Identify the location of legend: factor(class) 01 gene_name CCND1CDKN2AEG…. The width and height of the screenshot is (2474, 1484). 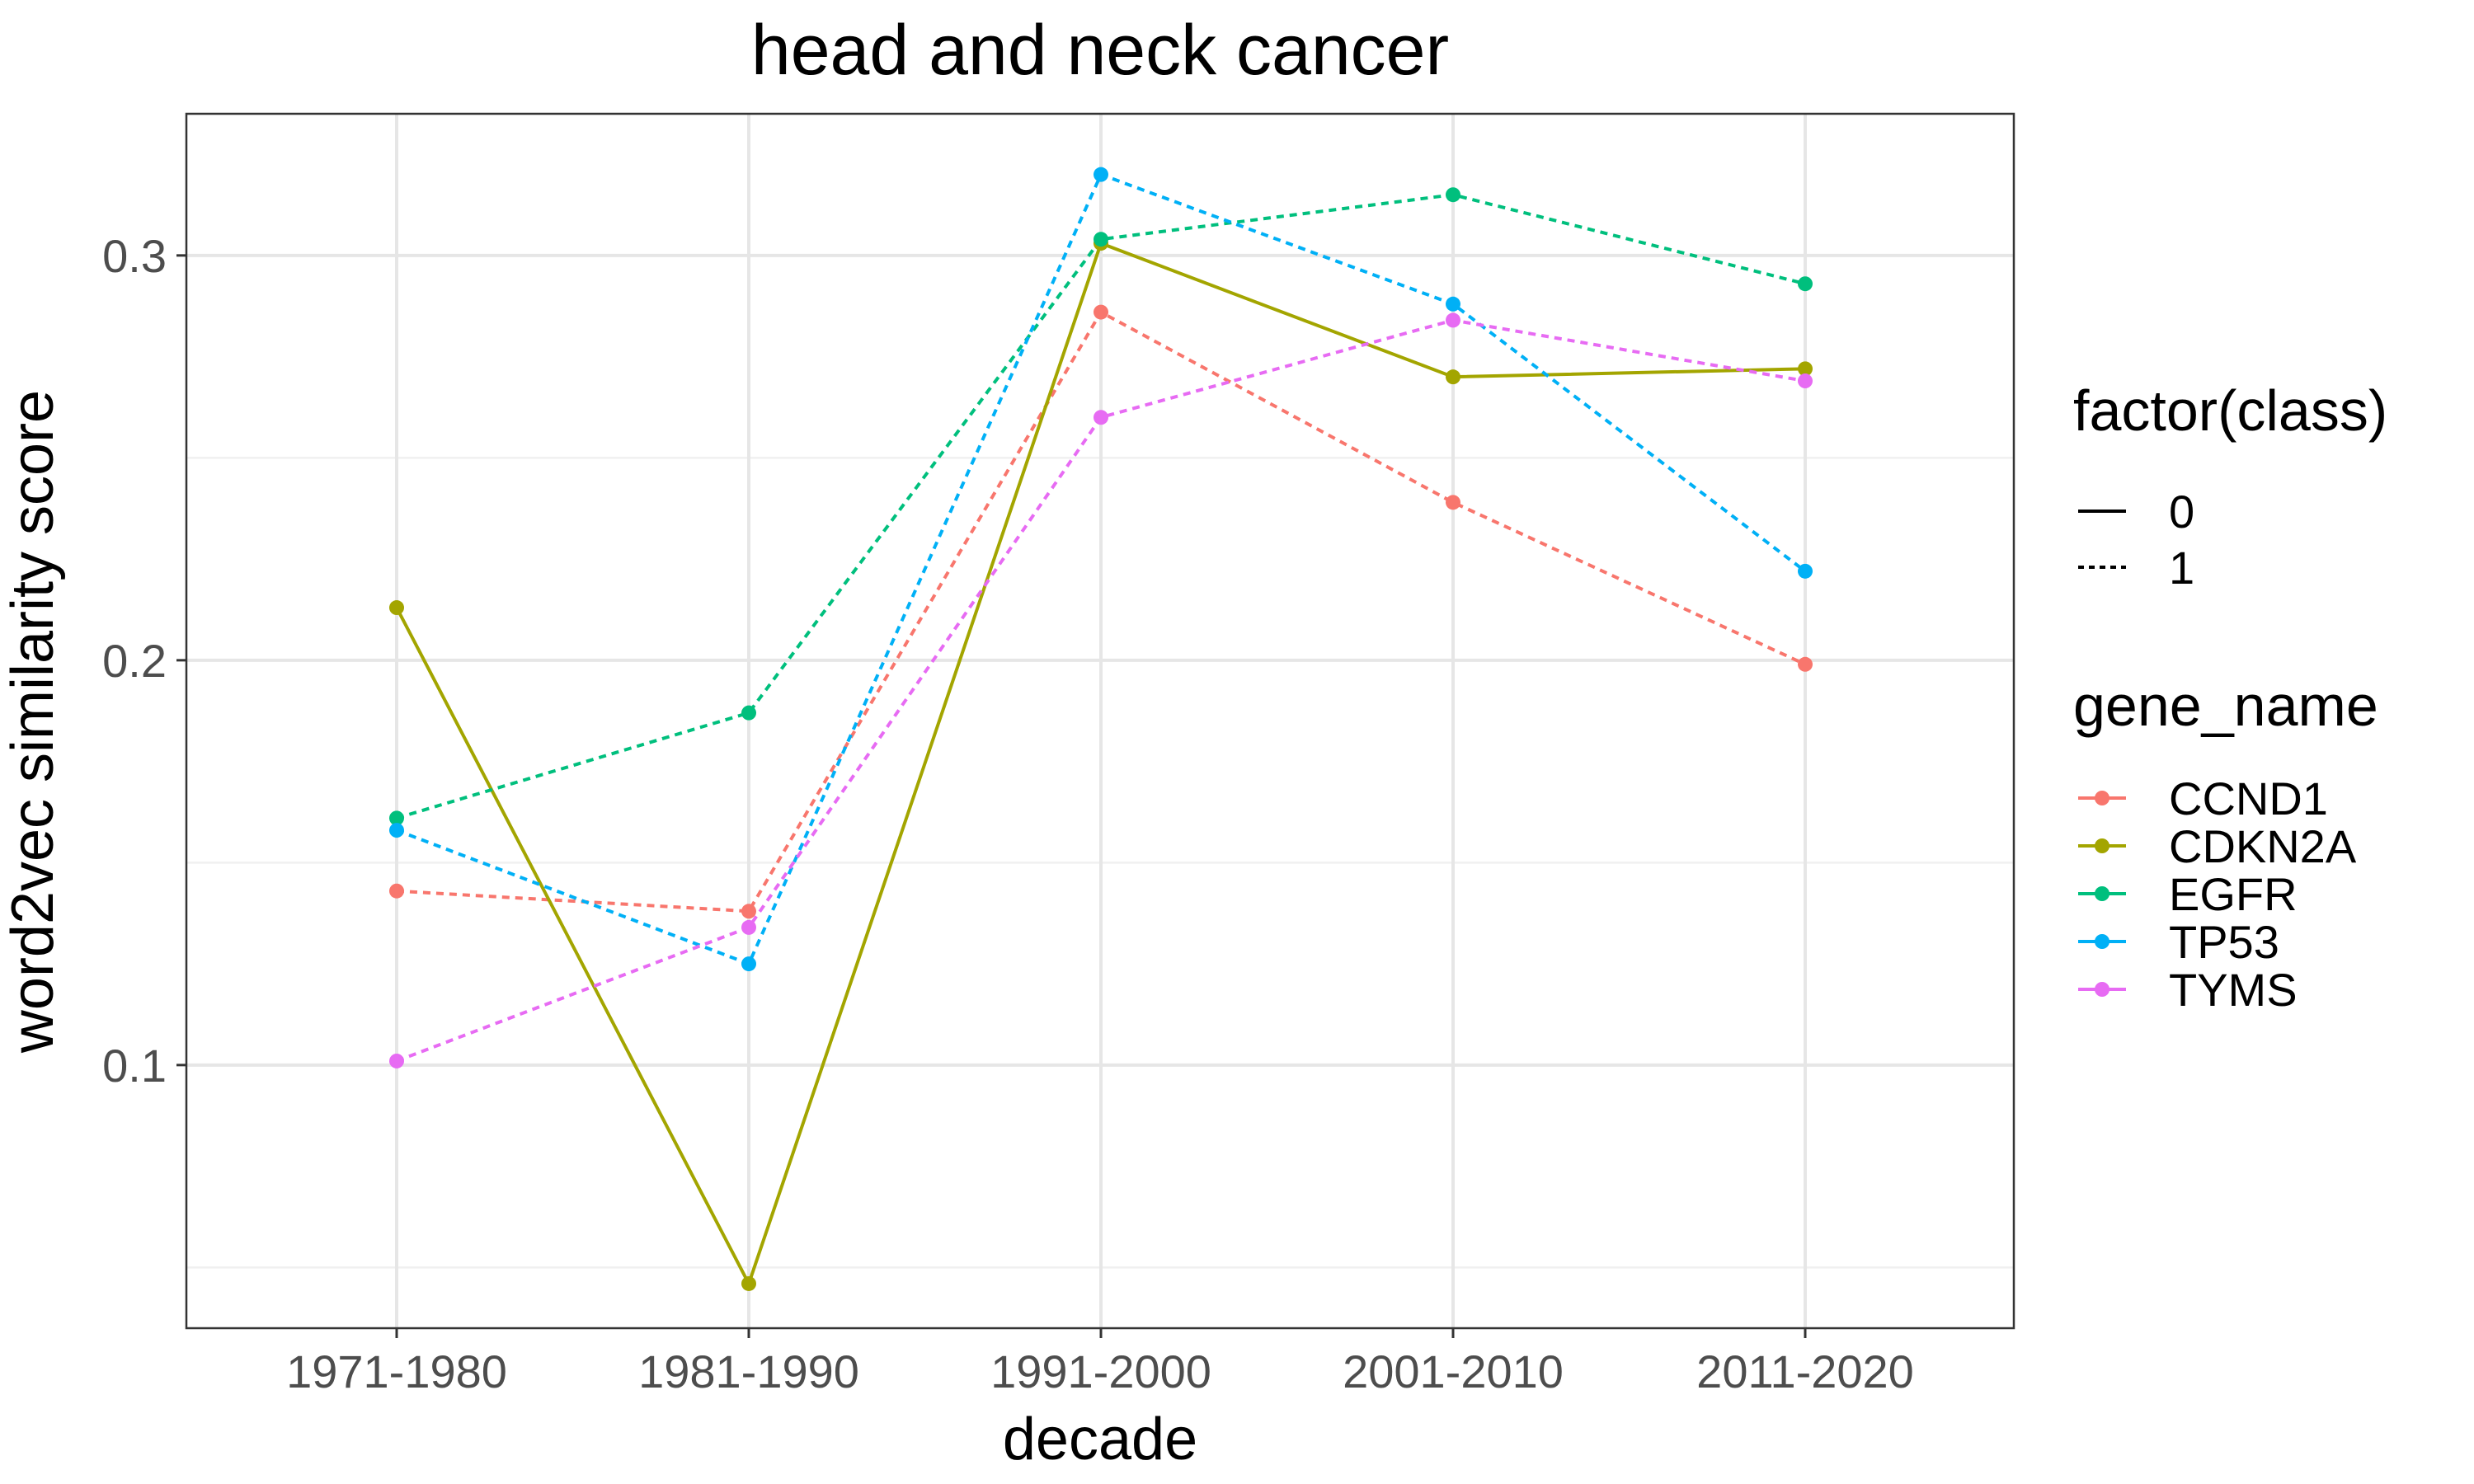
(2230, 697).